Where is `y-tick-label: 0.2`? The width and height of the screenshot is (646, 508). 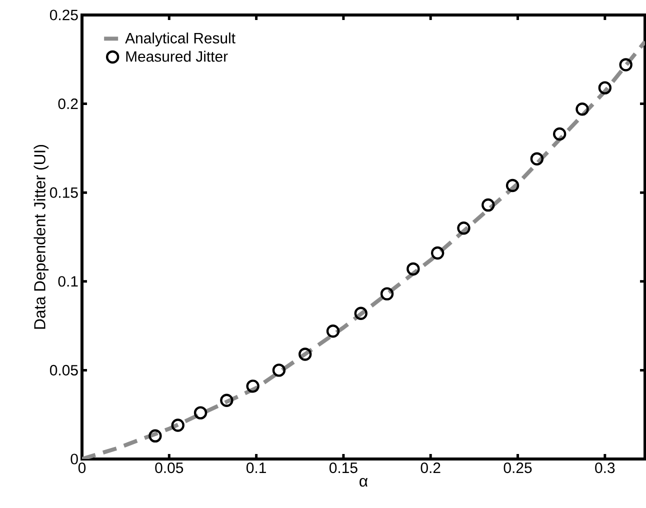
y-tick-label: 0.2 is located at coordinates (68, 104).